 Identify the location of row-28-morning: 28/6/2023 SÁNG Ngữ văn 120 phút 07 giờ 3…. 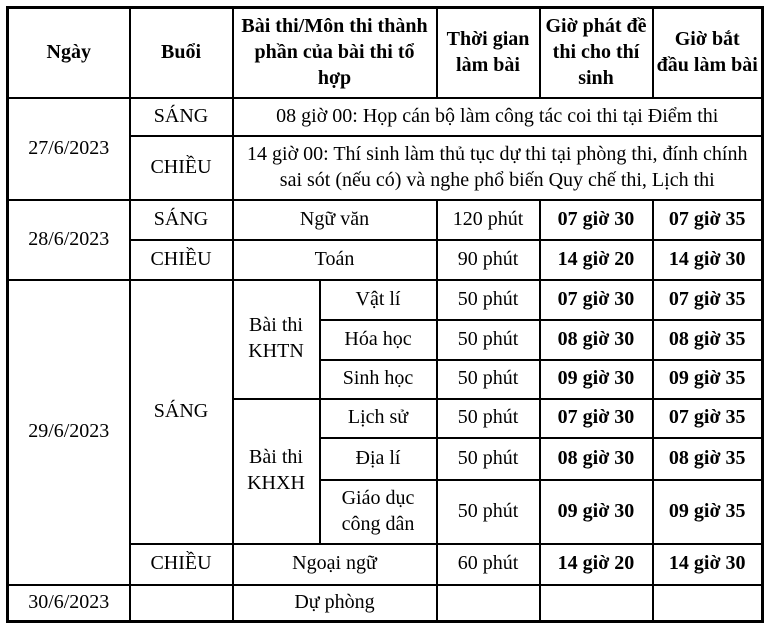
(385, 239).